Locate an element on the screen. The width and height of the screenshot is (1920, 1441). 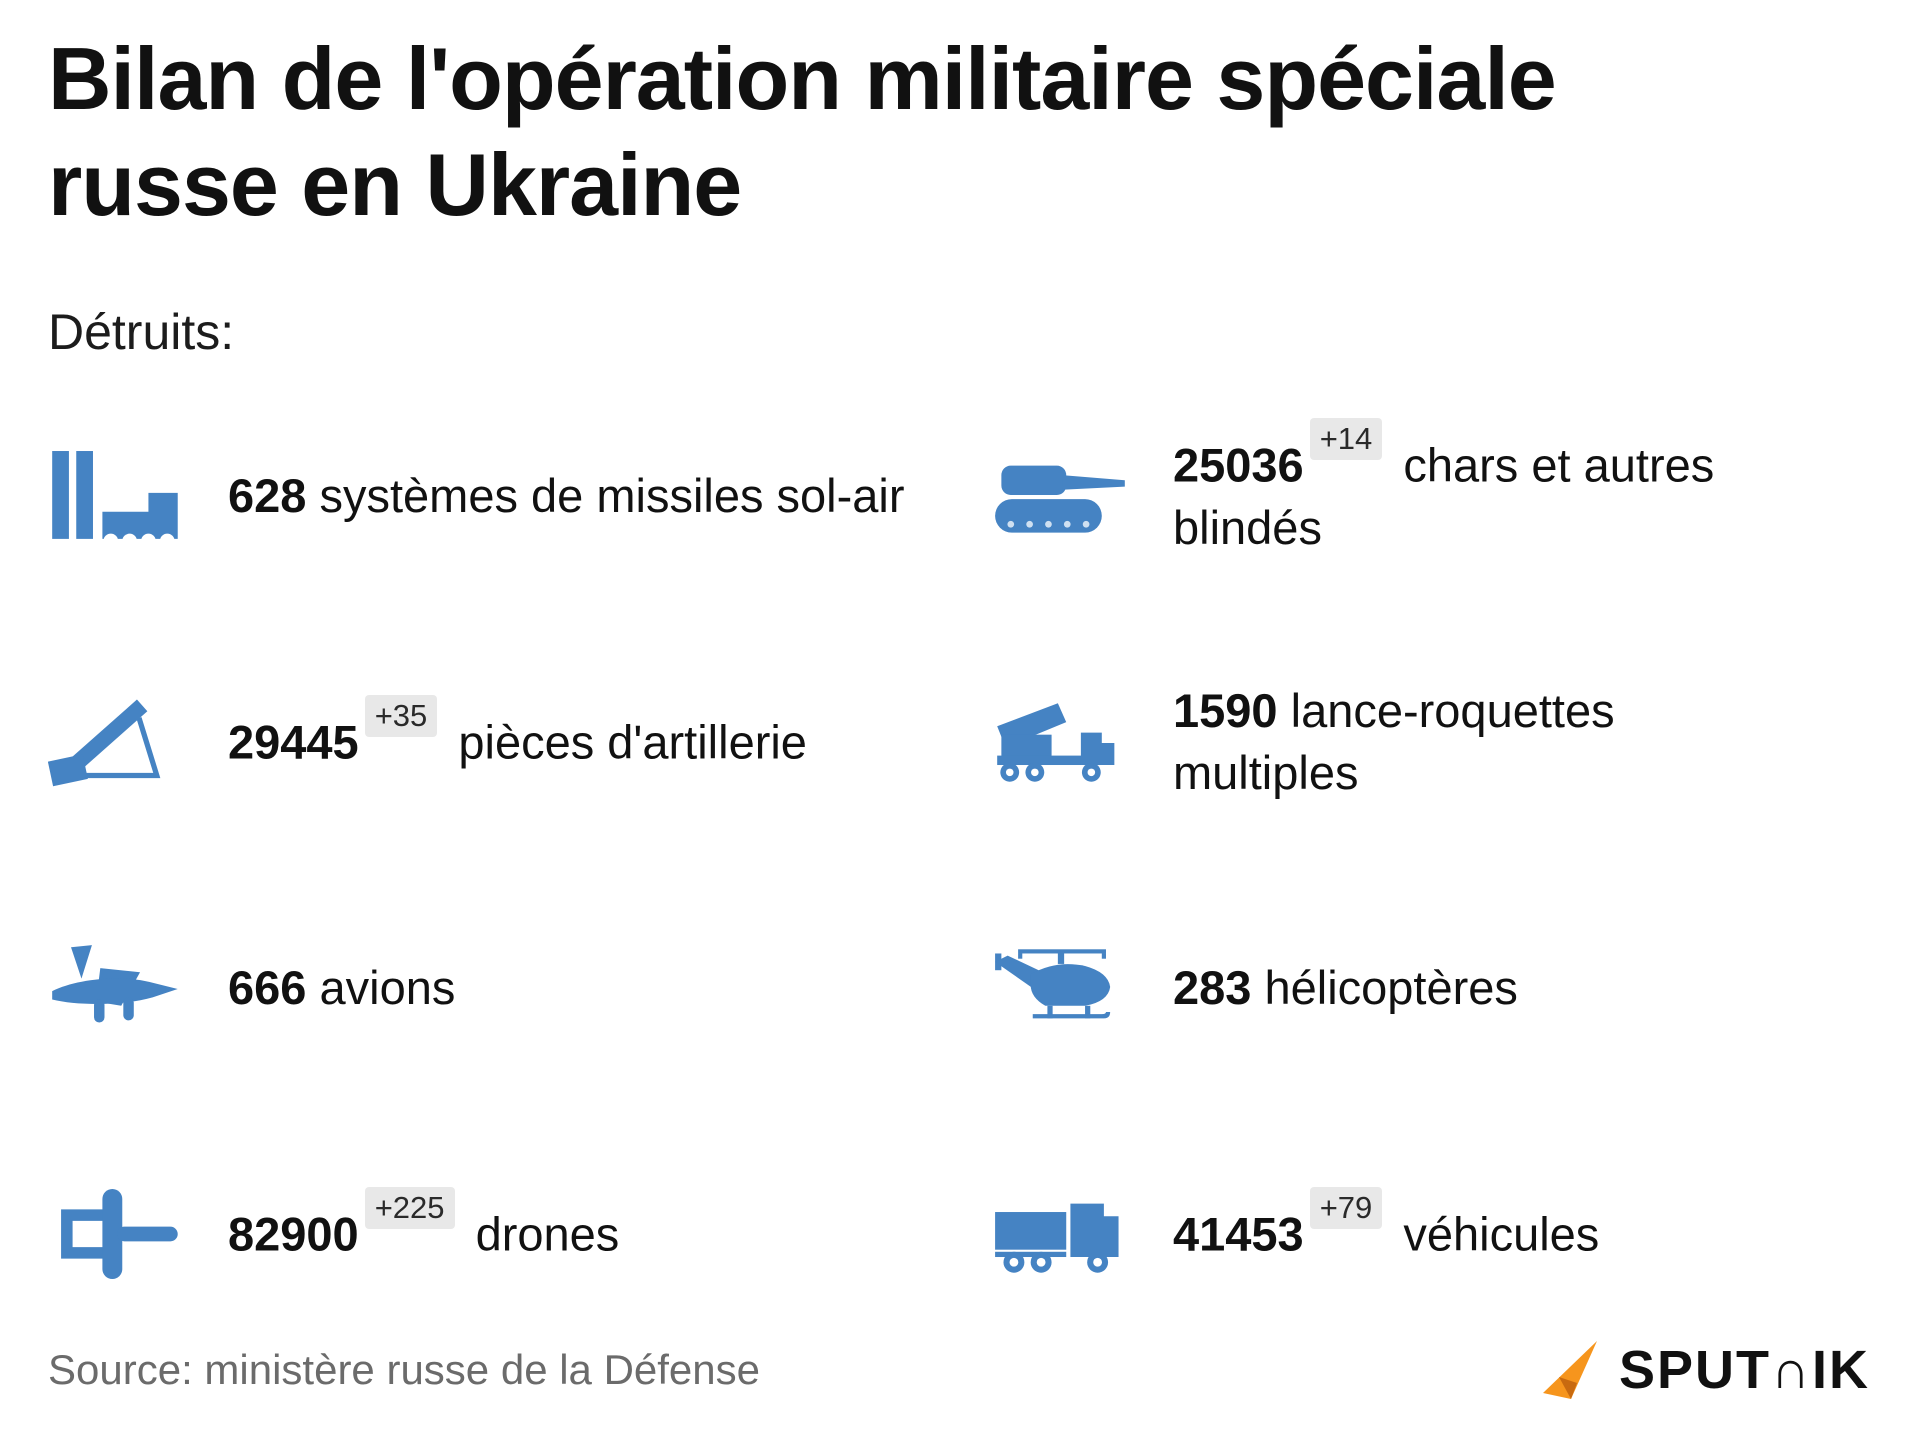
sam-launcher-icon is located at coordinates (116, 496).